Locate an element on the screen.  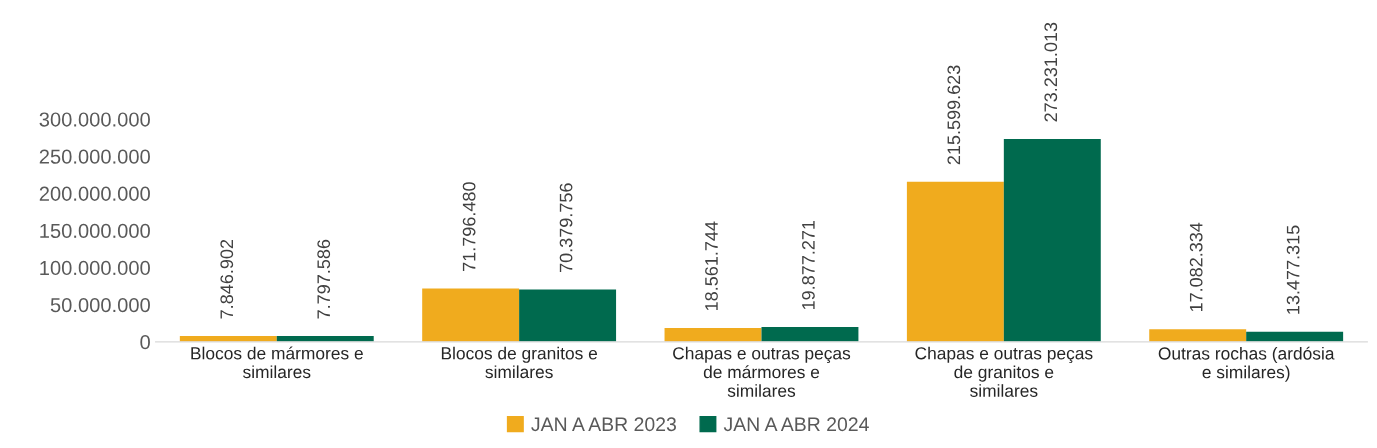
data-label: 17.082.334 is located at coordinates (1196, 267).